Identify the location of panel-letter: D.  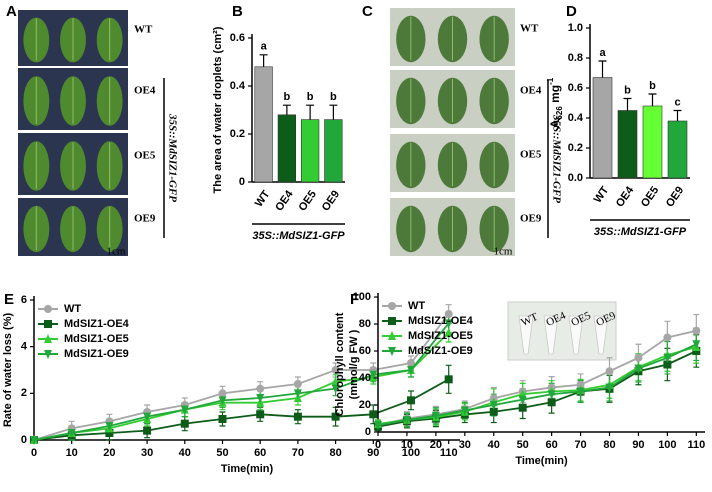
(571, 11).